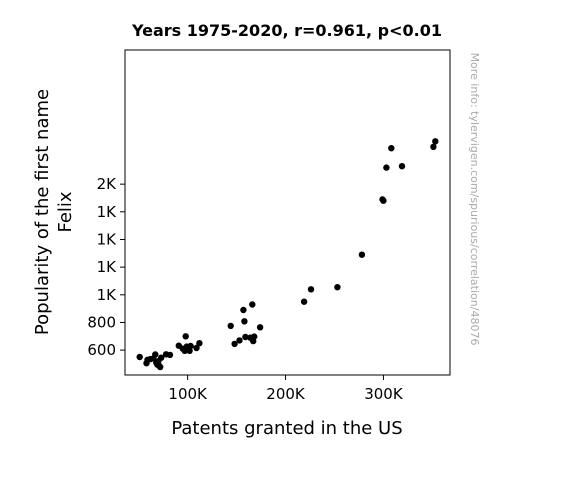 The width and height of the screenshot is (575, 500). What do you see at coordinates (101, 350) in the screenshot?
I see `y-tick-label-0: 600` at bounding box center [101, 350].